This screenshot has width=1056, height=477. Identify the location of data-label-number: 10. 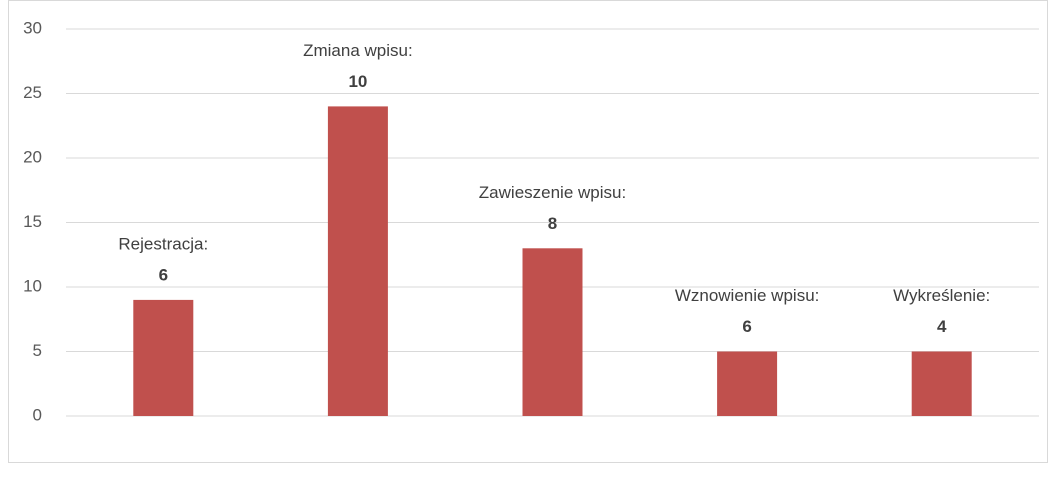
(357, 81).